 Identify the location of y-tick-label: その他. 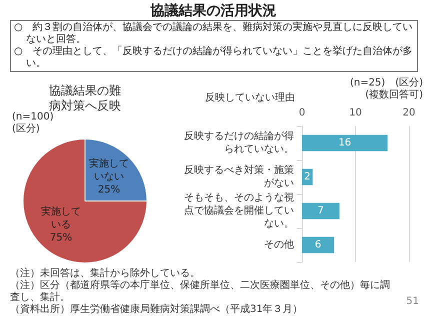
(279, 244).